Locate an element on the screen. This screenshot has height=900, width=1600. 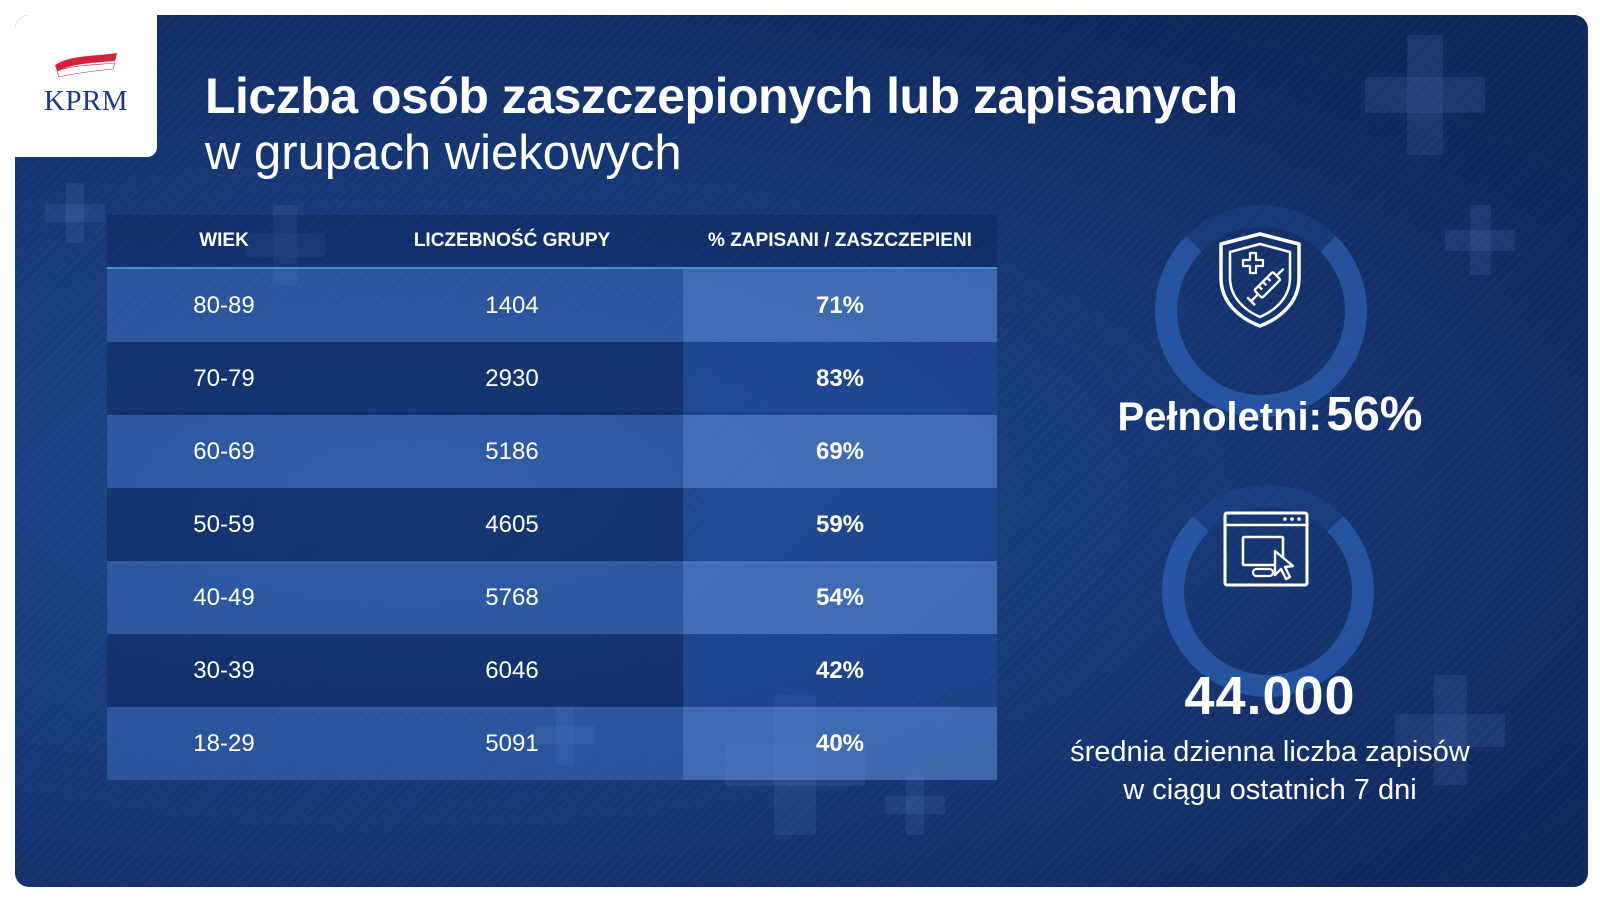
age-cell: 18-29 is located at coordinates (224, 743).